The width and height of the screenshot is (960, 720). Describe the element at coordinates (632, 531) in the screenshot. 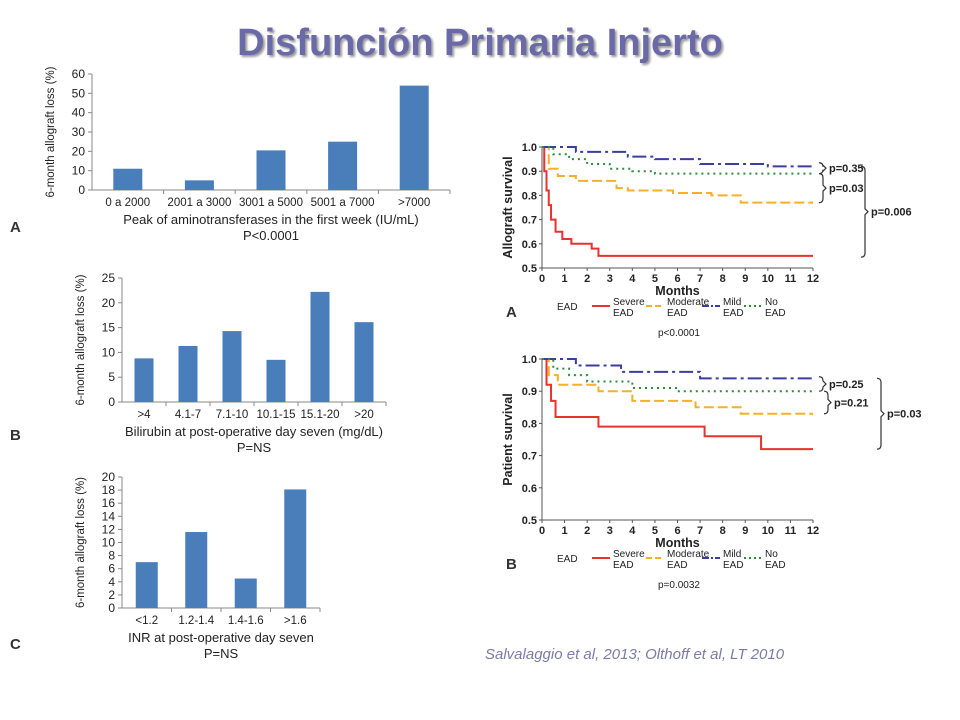

I see `x-tick-label: 4` at that location.